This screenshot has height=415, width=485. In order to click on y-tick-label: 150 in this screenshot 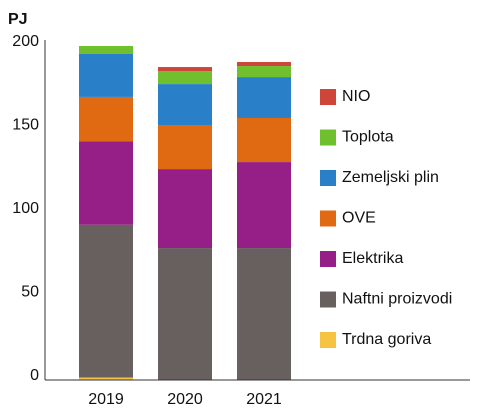, I will do `click(25, 125)`.